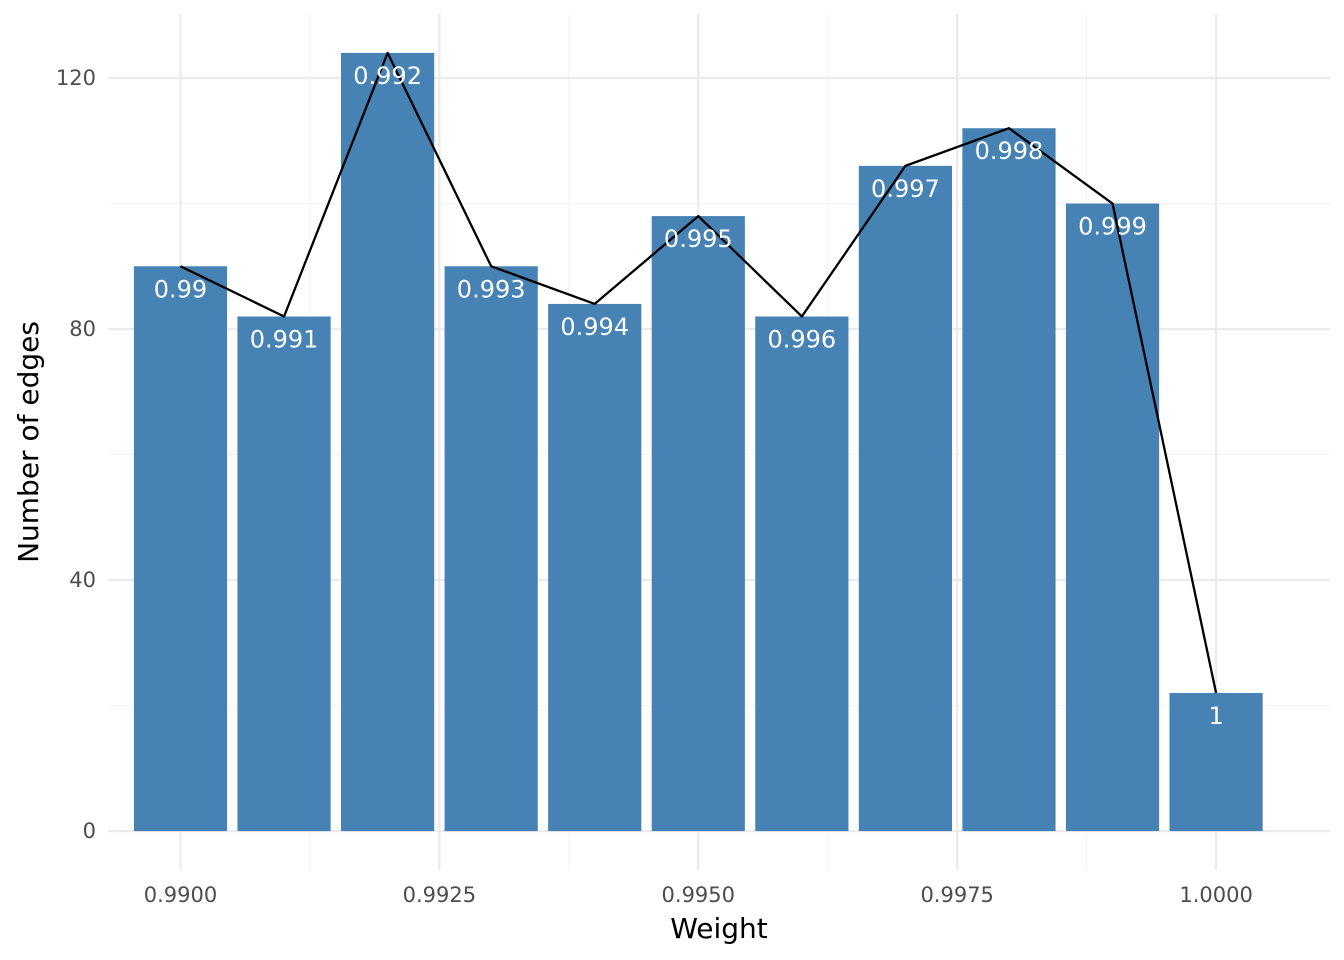  I want to click on y-tick-label: 80, so click(82, 329).